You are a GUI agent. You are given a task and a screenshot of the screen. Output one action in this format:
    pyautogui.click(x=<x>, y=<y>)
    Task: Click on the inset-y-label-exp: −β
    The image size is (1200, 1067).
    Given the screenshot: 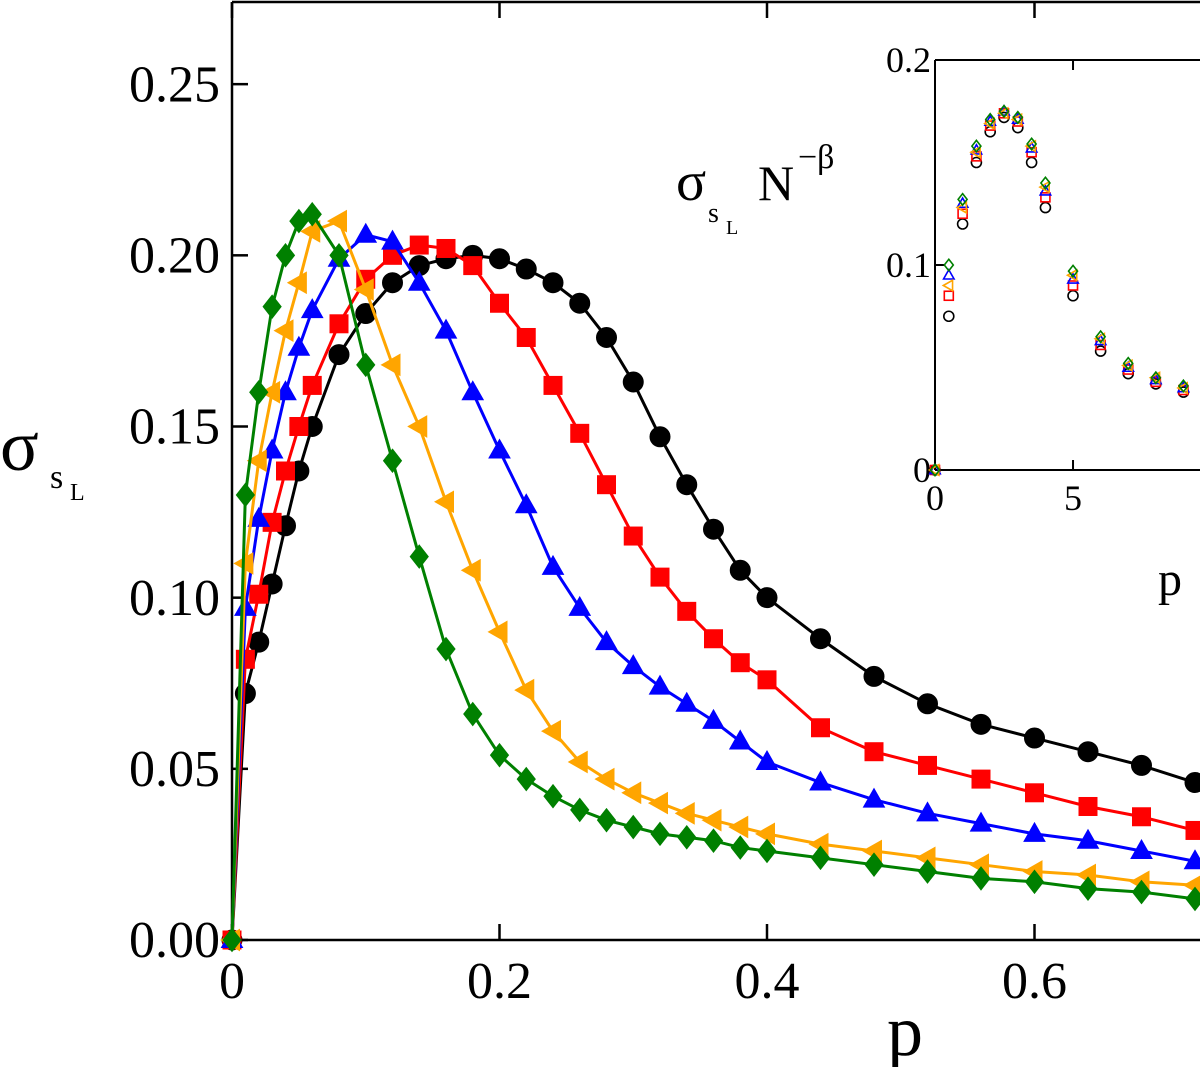 What is the action you would take?
    pyautogui.click(x=816, y=157)
    